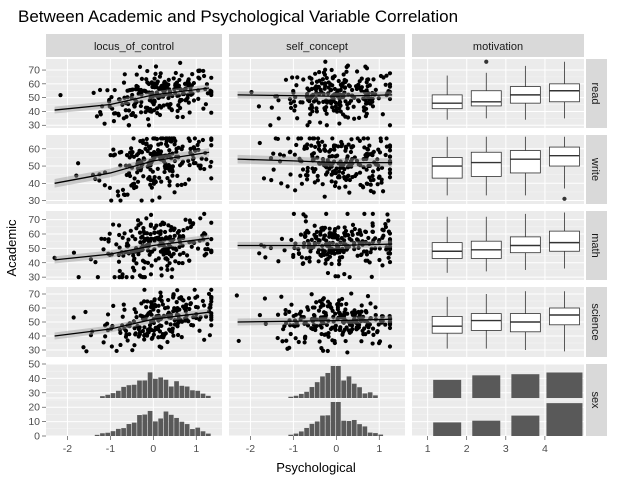 This screenshot has width=618, height=483. I want to click on row-strip-label: read, so click(595, 93).